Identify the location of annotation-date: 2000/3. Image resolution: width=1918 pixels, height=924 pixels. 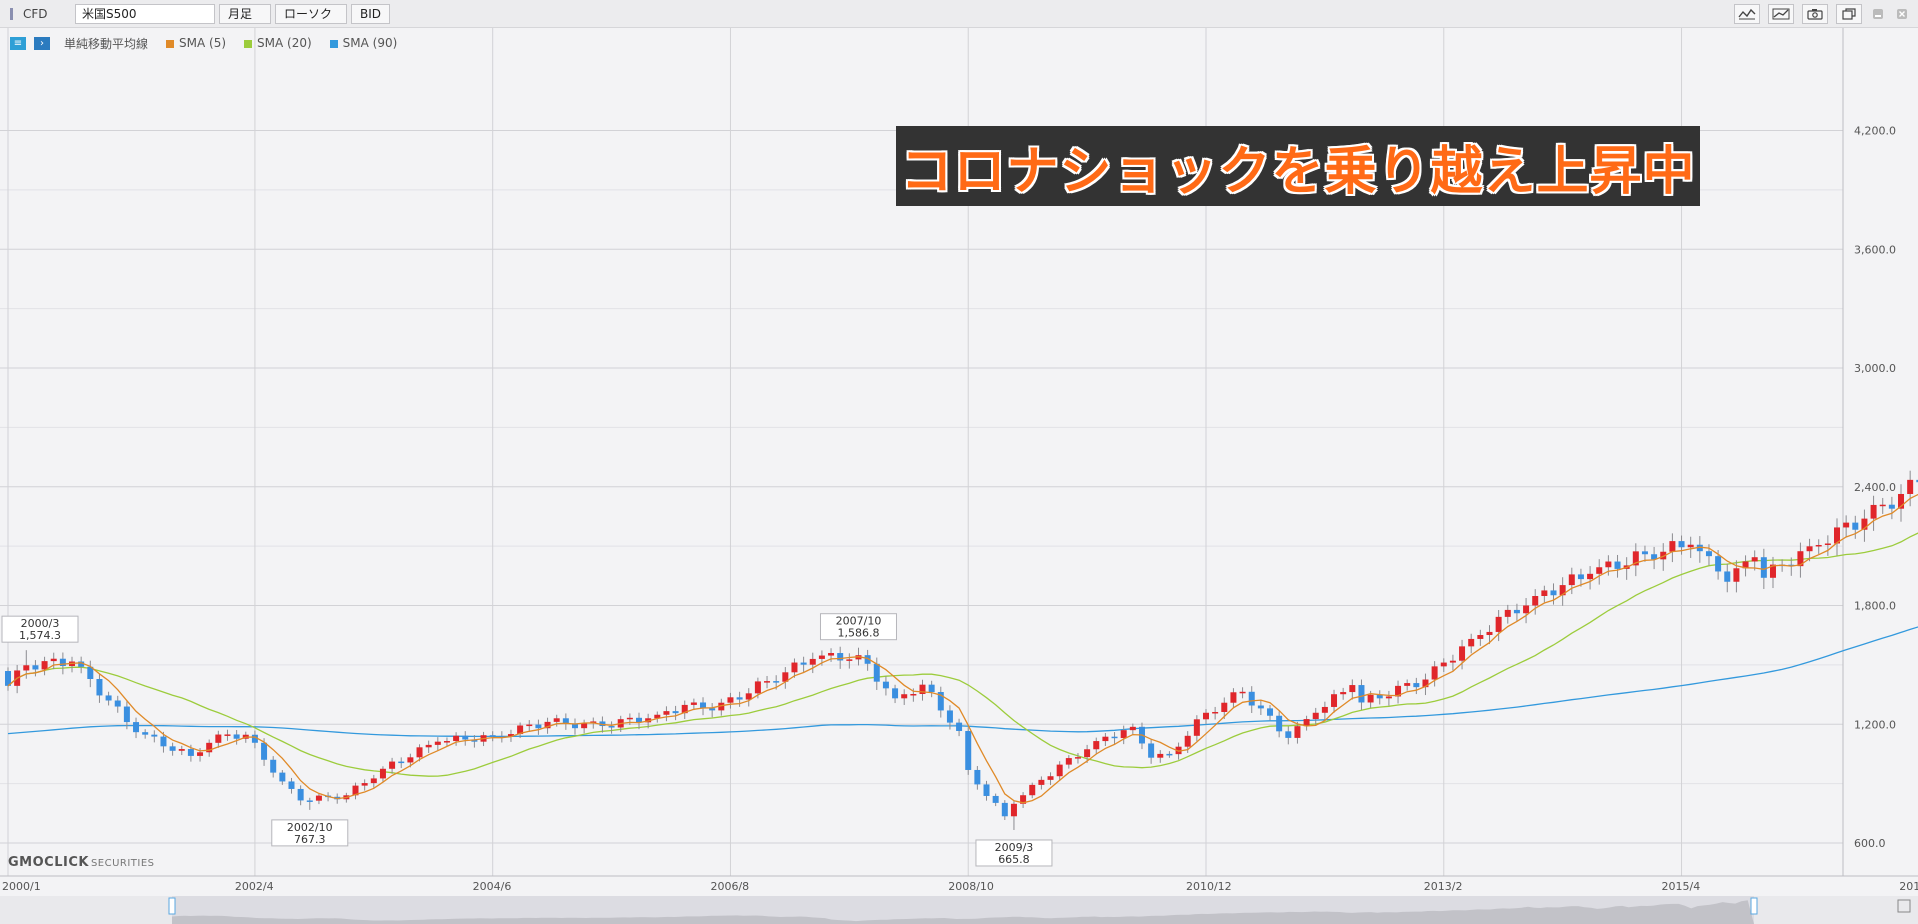
(40, 623).